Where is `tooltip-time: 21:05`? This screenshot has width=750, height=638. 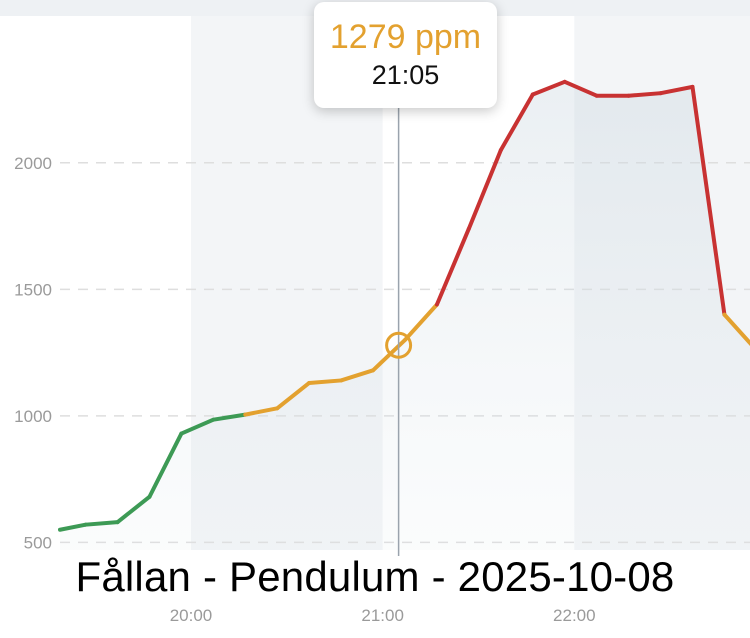
tooltip-time: 21:05 is located at coordinates (405, 75).